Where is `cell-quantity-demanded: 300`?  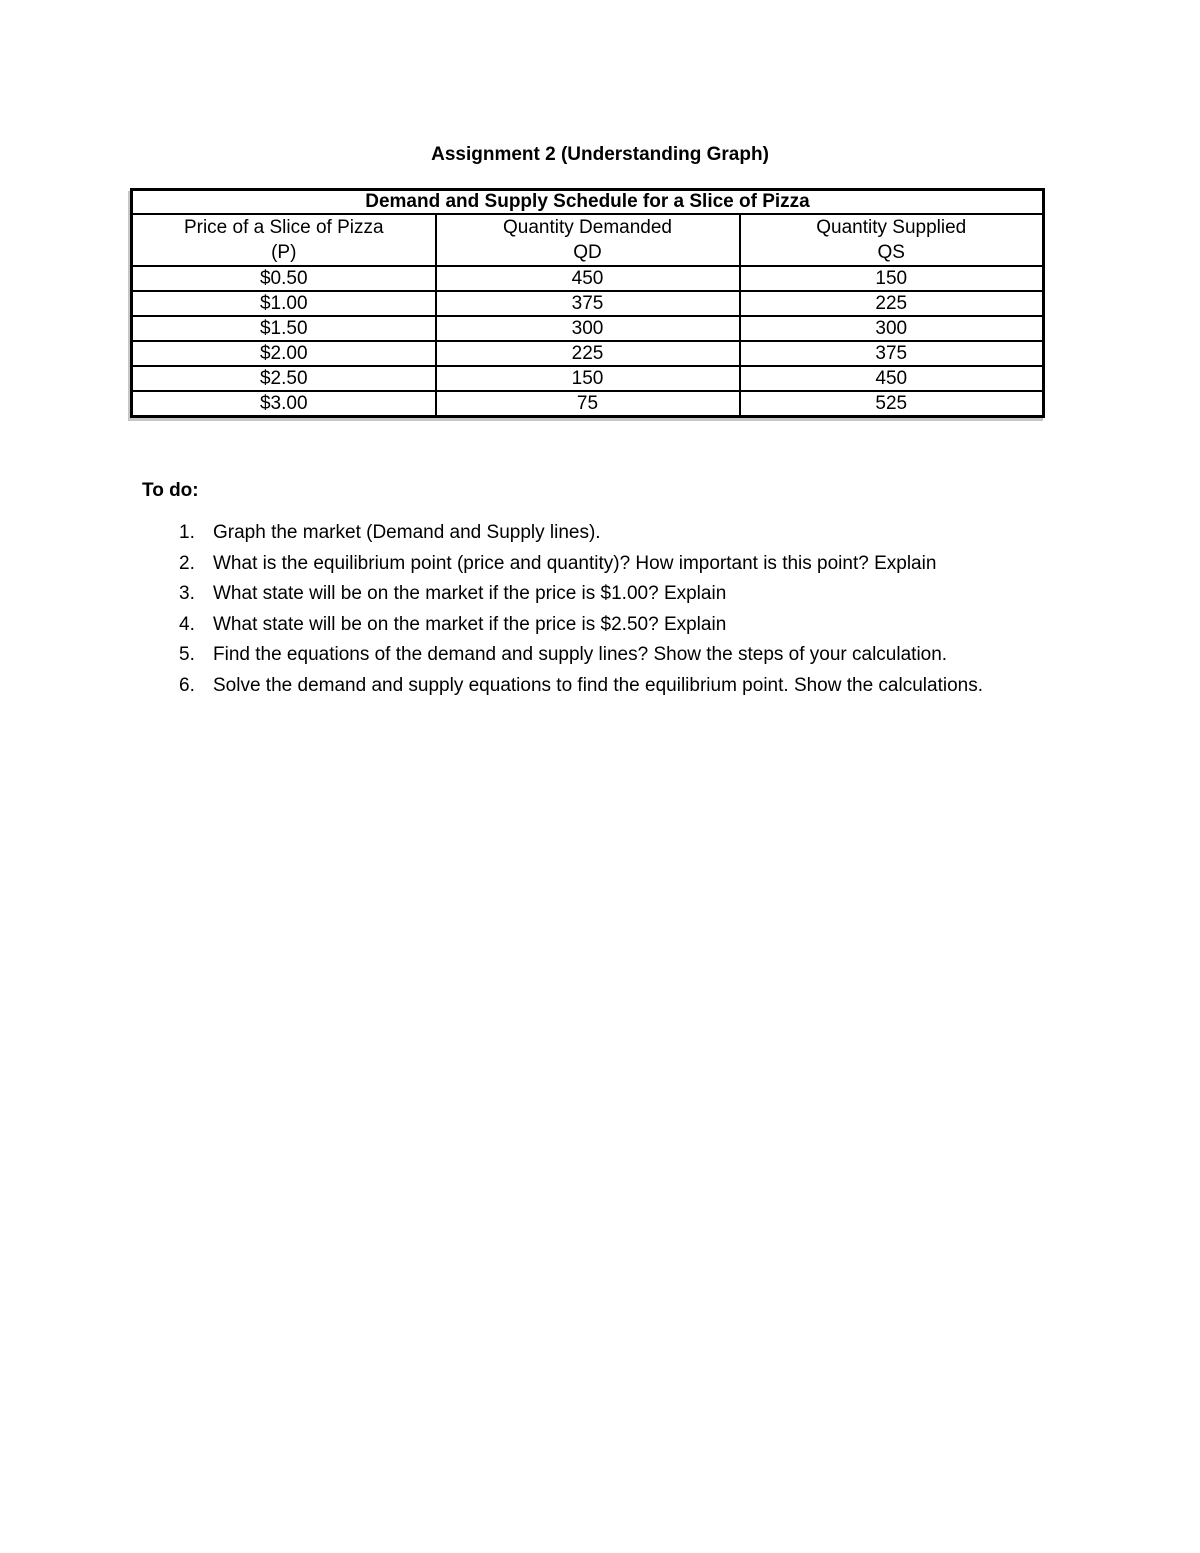 cell-quantity-demanded: 300 is located at coordinates (587, 328).